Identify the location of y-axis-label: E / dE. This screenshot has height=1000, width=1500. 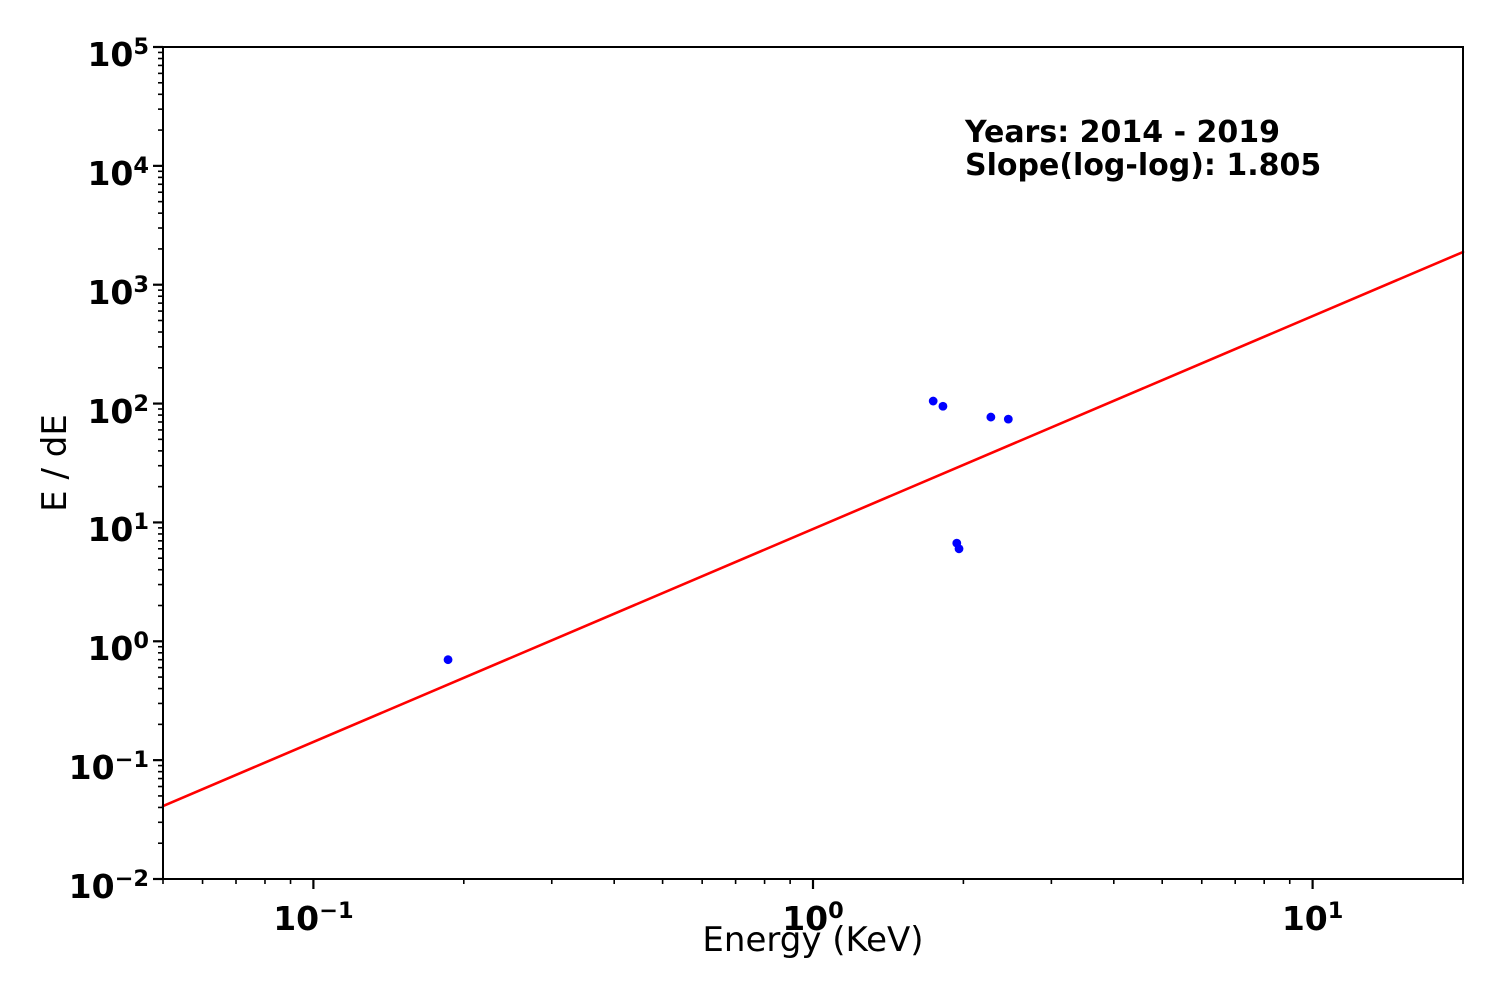
(55, 463).